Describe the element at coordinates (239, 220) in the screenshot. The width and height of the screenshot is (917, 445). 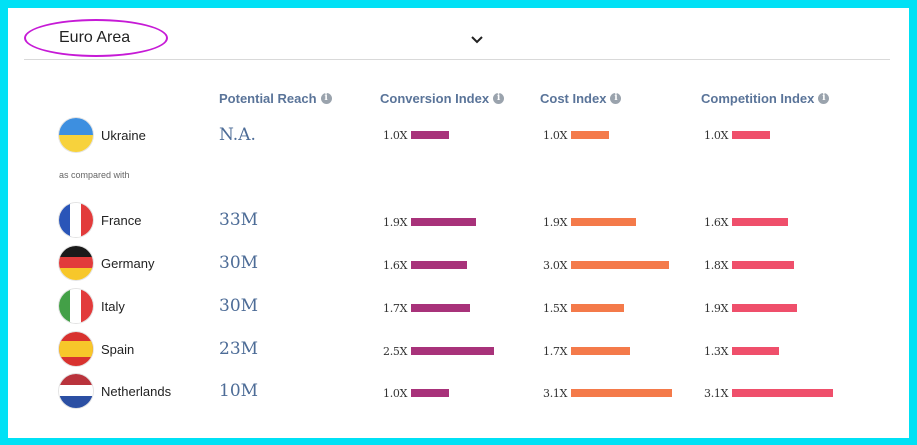
I see `reach-value: 33M` at that location.